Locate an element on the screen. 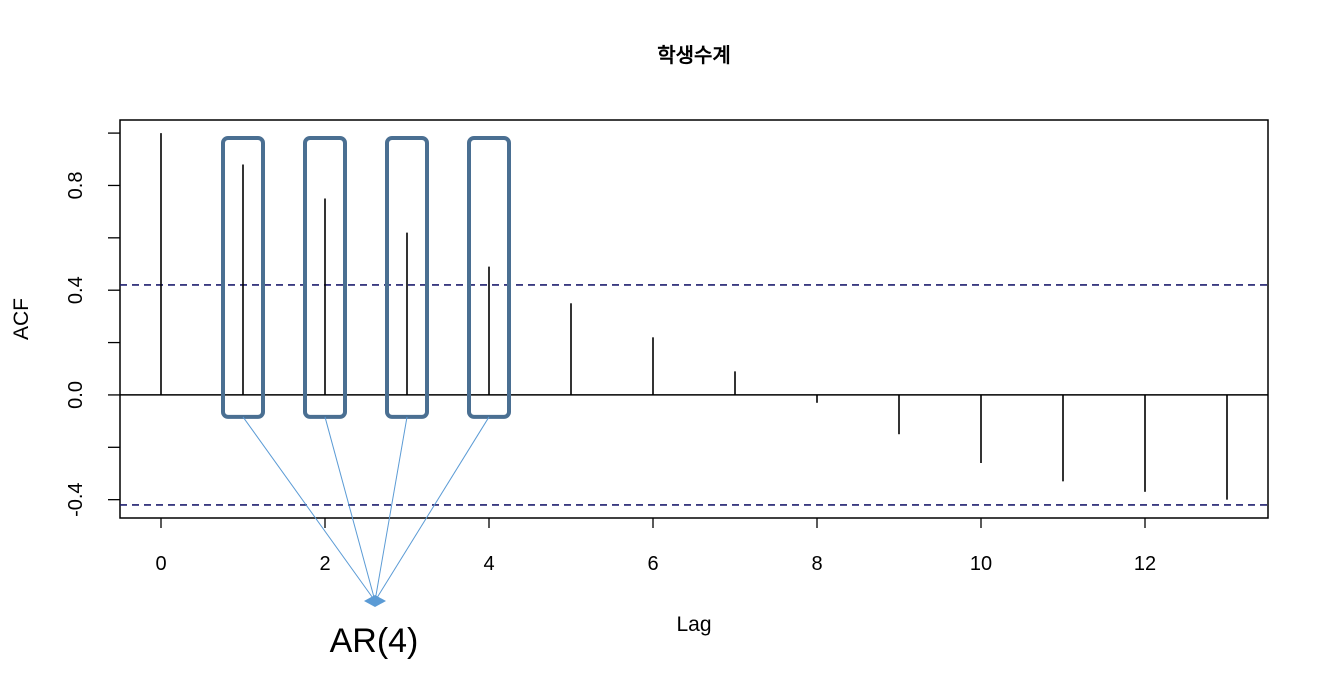 The image size is (1330, 683). chart-title: 학생수계 is located at coordinates (694, 55).